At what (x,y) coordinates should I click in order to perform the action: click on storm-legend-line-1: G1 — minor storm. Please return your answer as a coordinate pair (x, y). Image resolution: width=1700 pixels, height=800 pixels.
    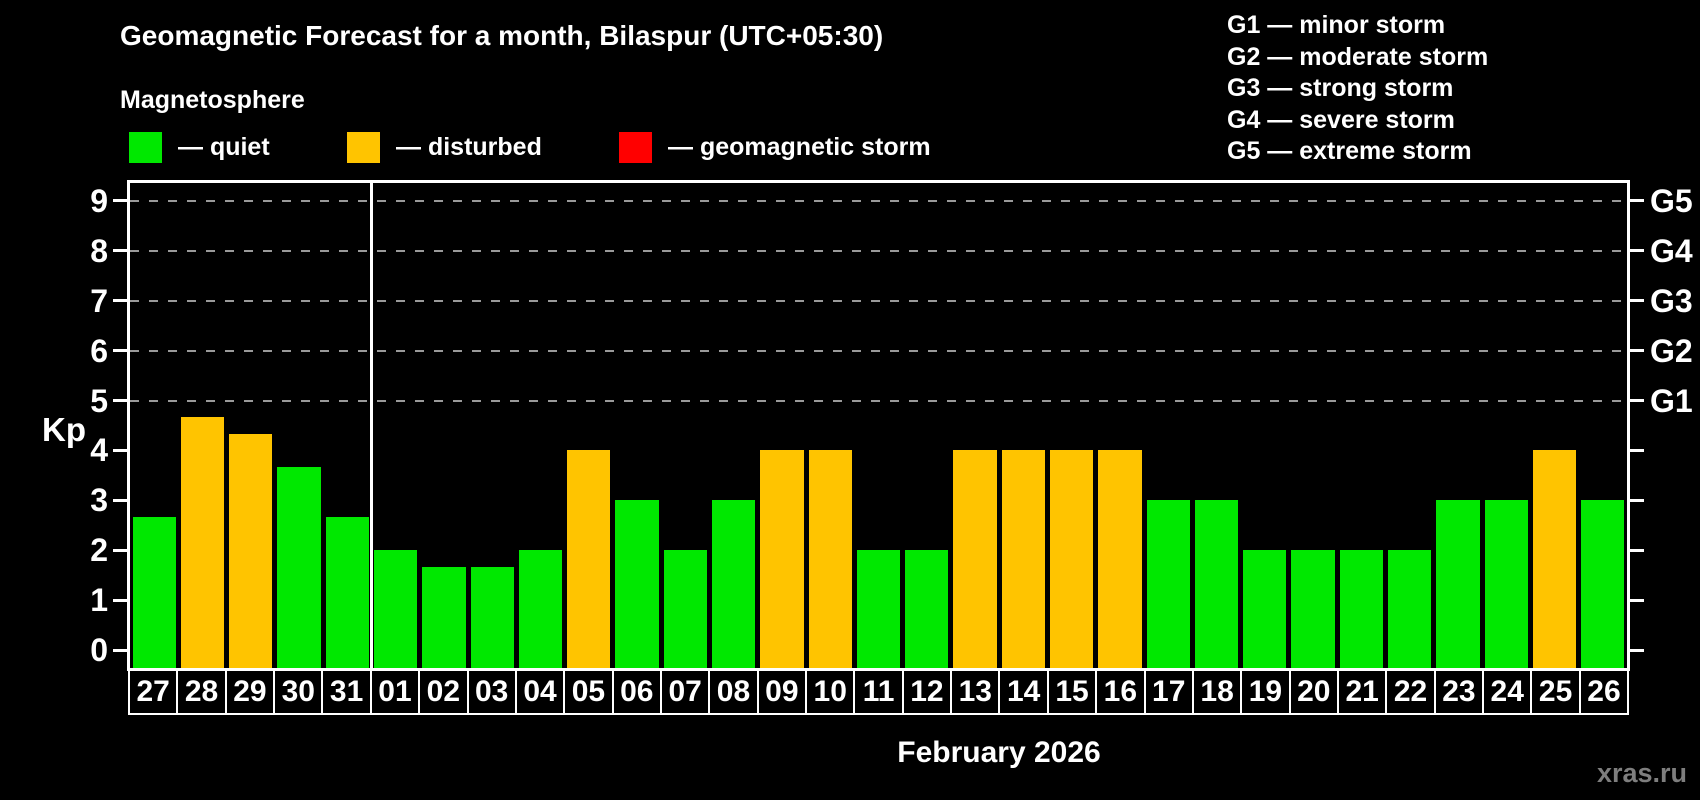
    Looking at the image, I should click on (1336, 25).